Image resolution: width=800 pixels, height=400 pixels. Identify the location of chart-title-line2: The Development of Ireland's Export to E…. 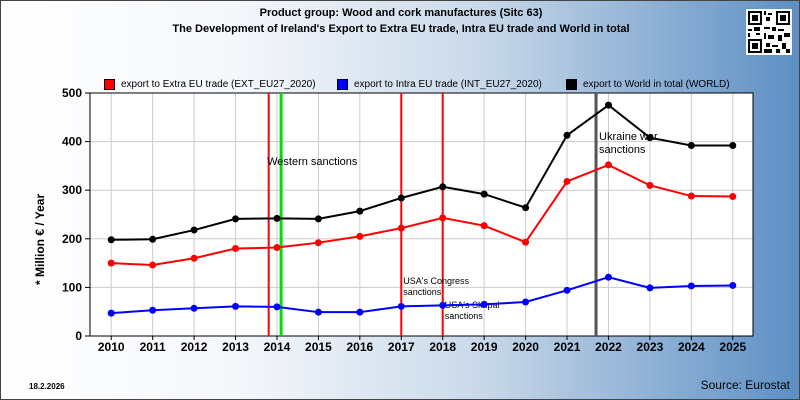
(401, 29).